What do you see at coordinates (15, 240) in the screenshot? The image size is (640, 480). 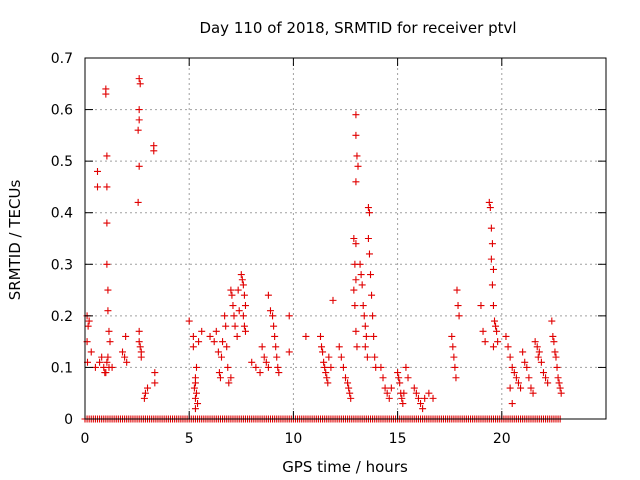 I see `y-axis-title: SRMTID / TECUs` at bounding box center [15, 240].